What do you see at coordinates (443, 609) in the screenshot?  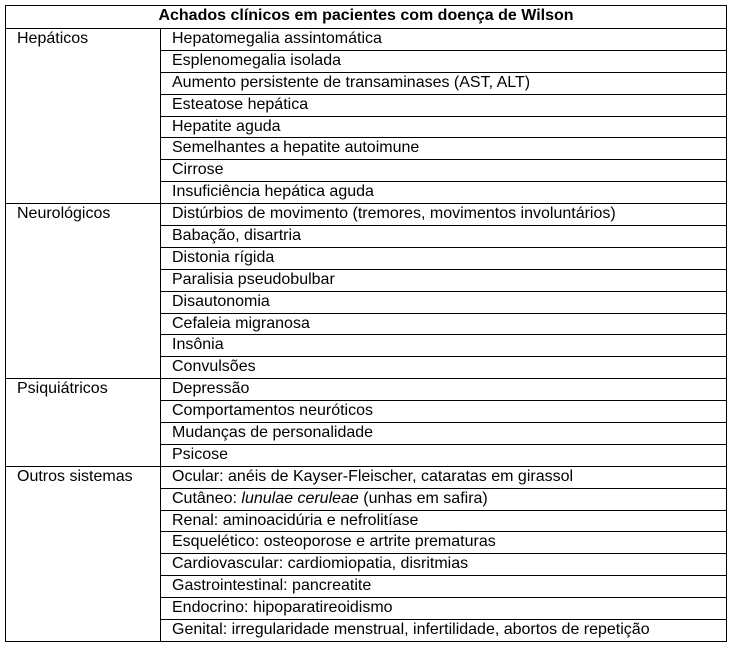 I see `finding-cell: Endocrino: hipoparatireoidismo` at bounding box center [443, 609].